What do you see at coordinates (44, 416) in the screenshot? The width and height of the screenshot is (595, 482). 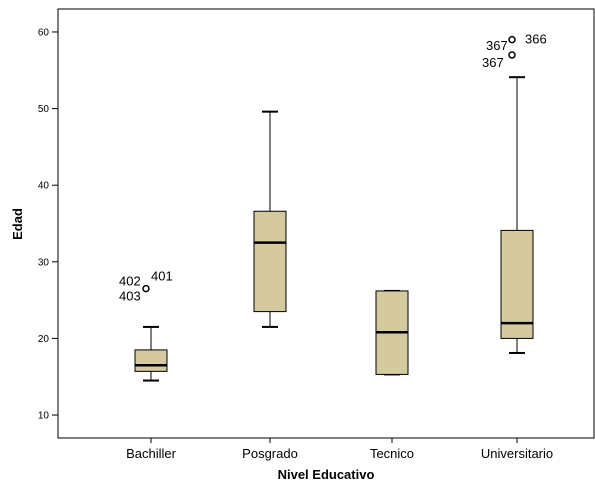 I see `y-tick-label: 10` at bounding box center [44, 416].